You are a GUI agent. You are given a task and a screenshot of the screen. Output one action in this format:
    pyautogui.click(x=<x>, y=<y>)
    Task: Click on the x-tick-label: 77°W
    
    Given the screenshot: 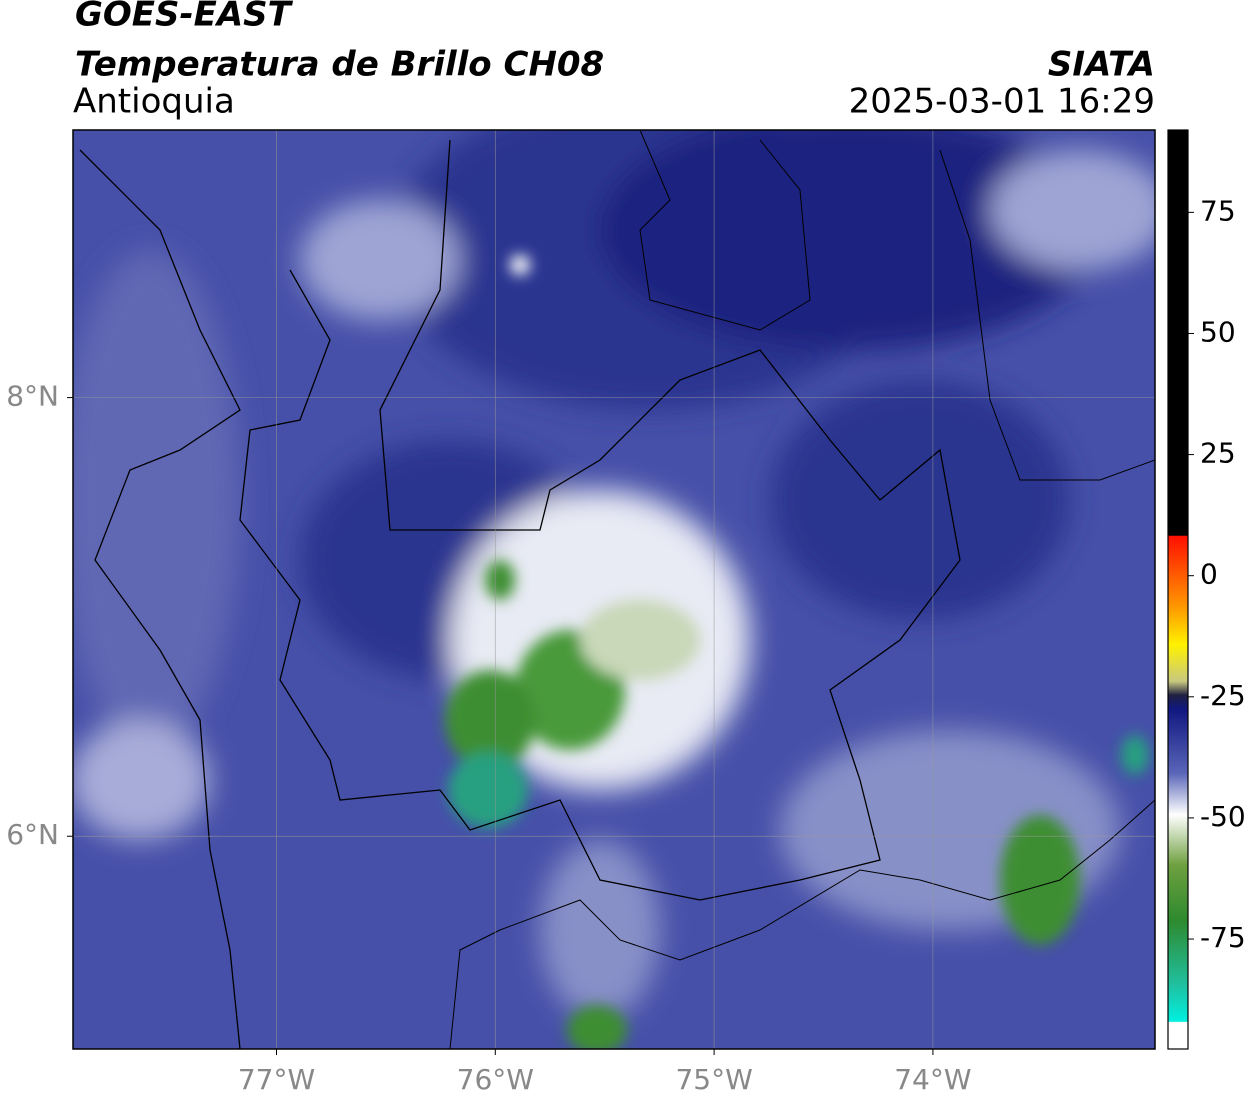 What is the action you would take?
    pyautogui.click(x=276, y=1079)
    